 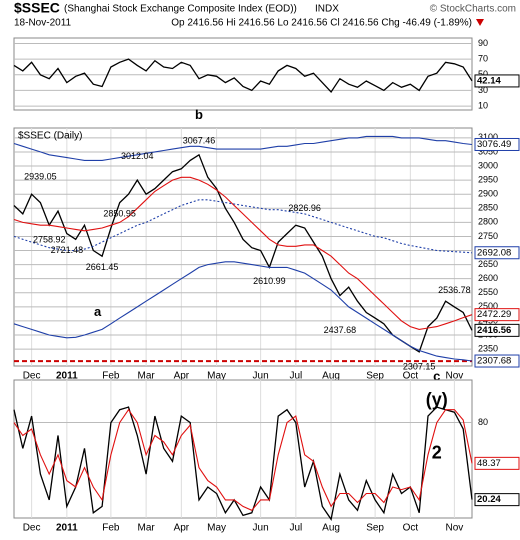 I want to click on value-label: 3076.49, so click(x=494, y=144).